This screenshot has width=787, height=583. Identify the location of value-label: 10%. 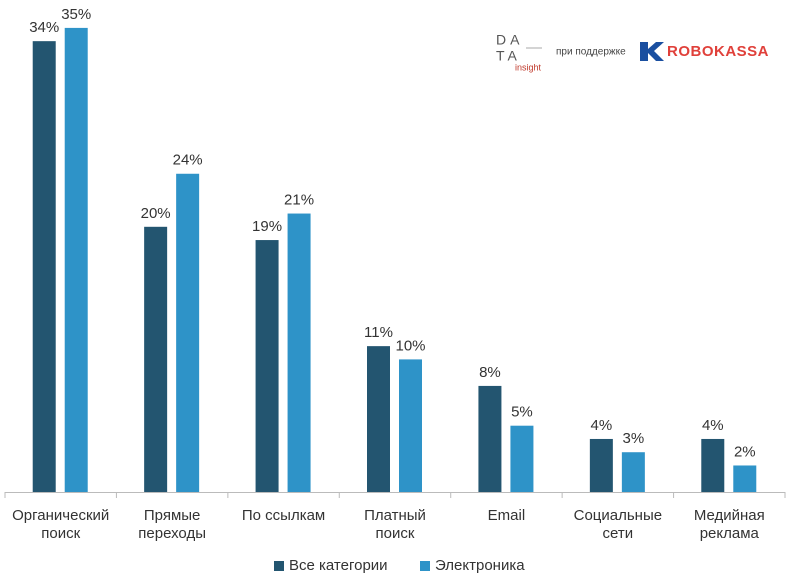
(410, 345).